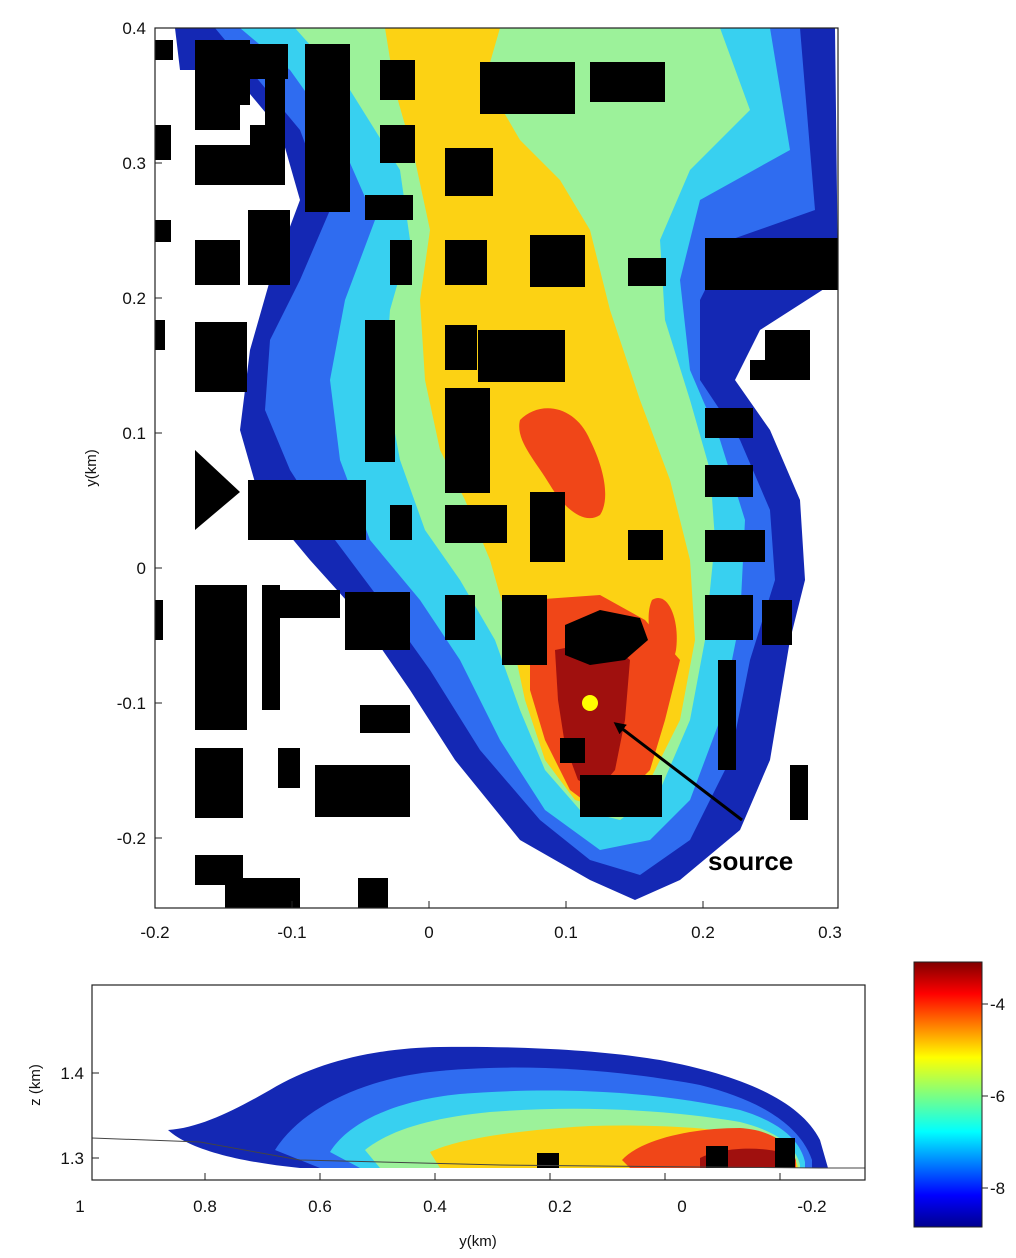 The width and height of the screenshot is (1016, 1258). Describe the element at coordinates (320, 1206) in the screenshot. I see `section-x-tick-label: 0.6` at that location.